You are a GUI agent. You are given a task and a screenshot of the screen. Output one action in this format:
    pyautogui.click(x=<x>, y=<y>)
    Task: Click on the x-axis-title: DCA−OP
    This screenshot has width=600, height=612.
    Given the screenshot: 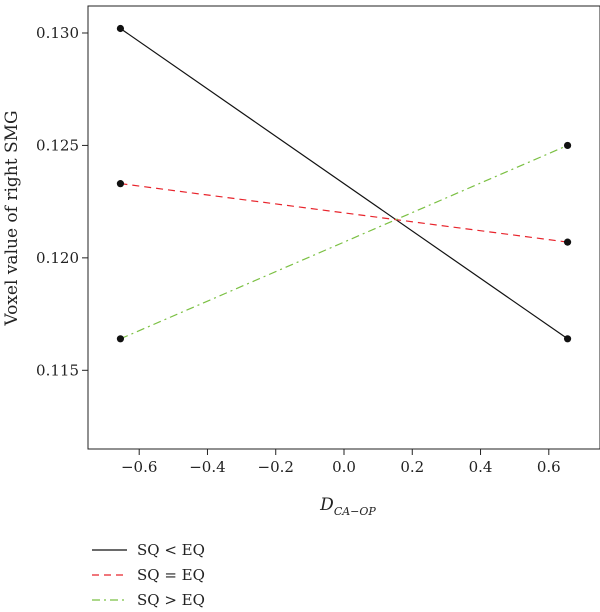 What is the action you would take?
    pyautogui.click(x=347, y=506)
    